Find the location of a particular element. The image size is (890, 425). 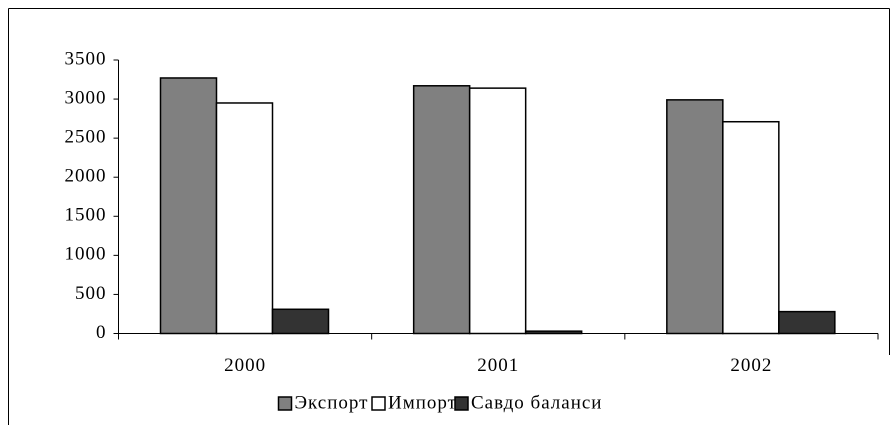

legend-label: Экспорт is located at coordinates (332, 402).